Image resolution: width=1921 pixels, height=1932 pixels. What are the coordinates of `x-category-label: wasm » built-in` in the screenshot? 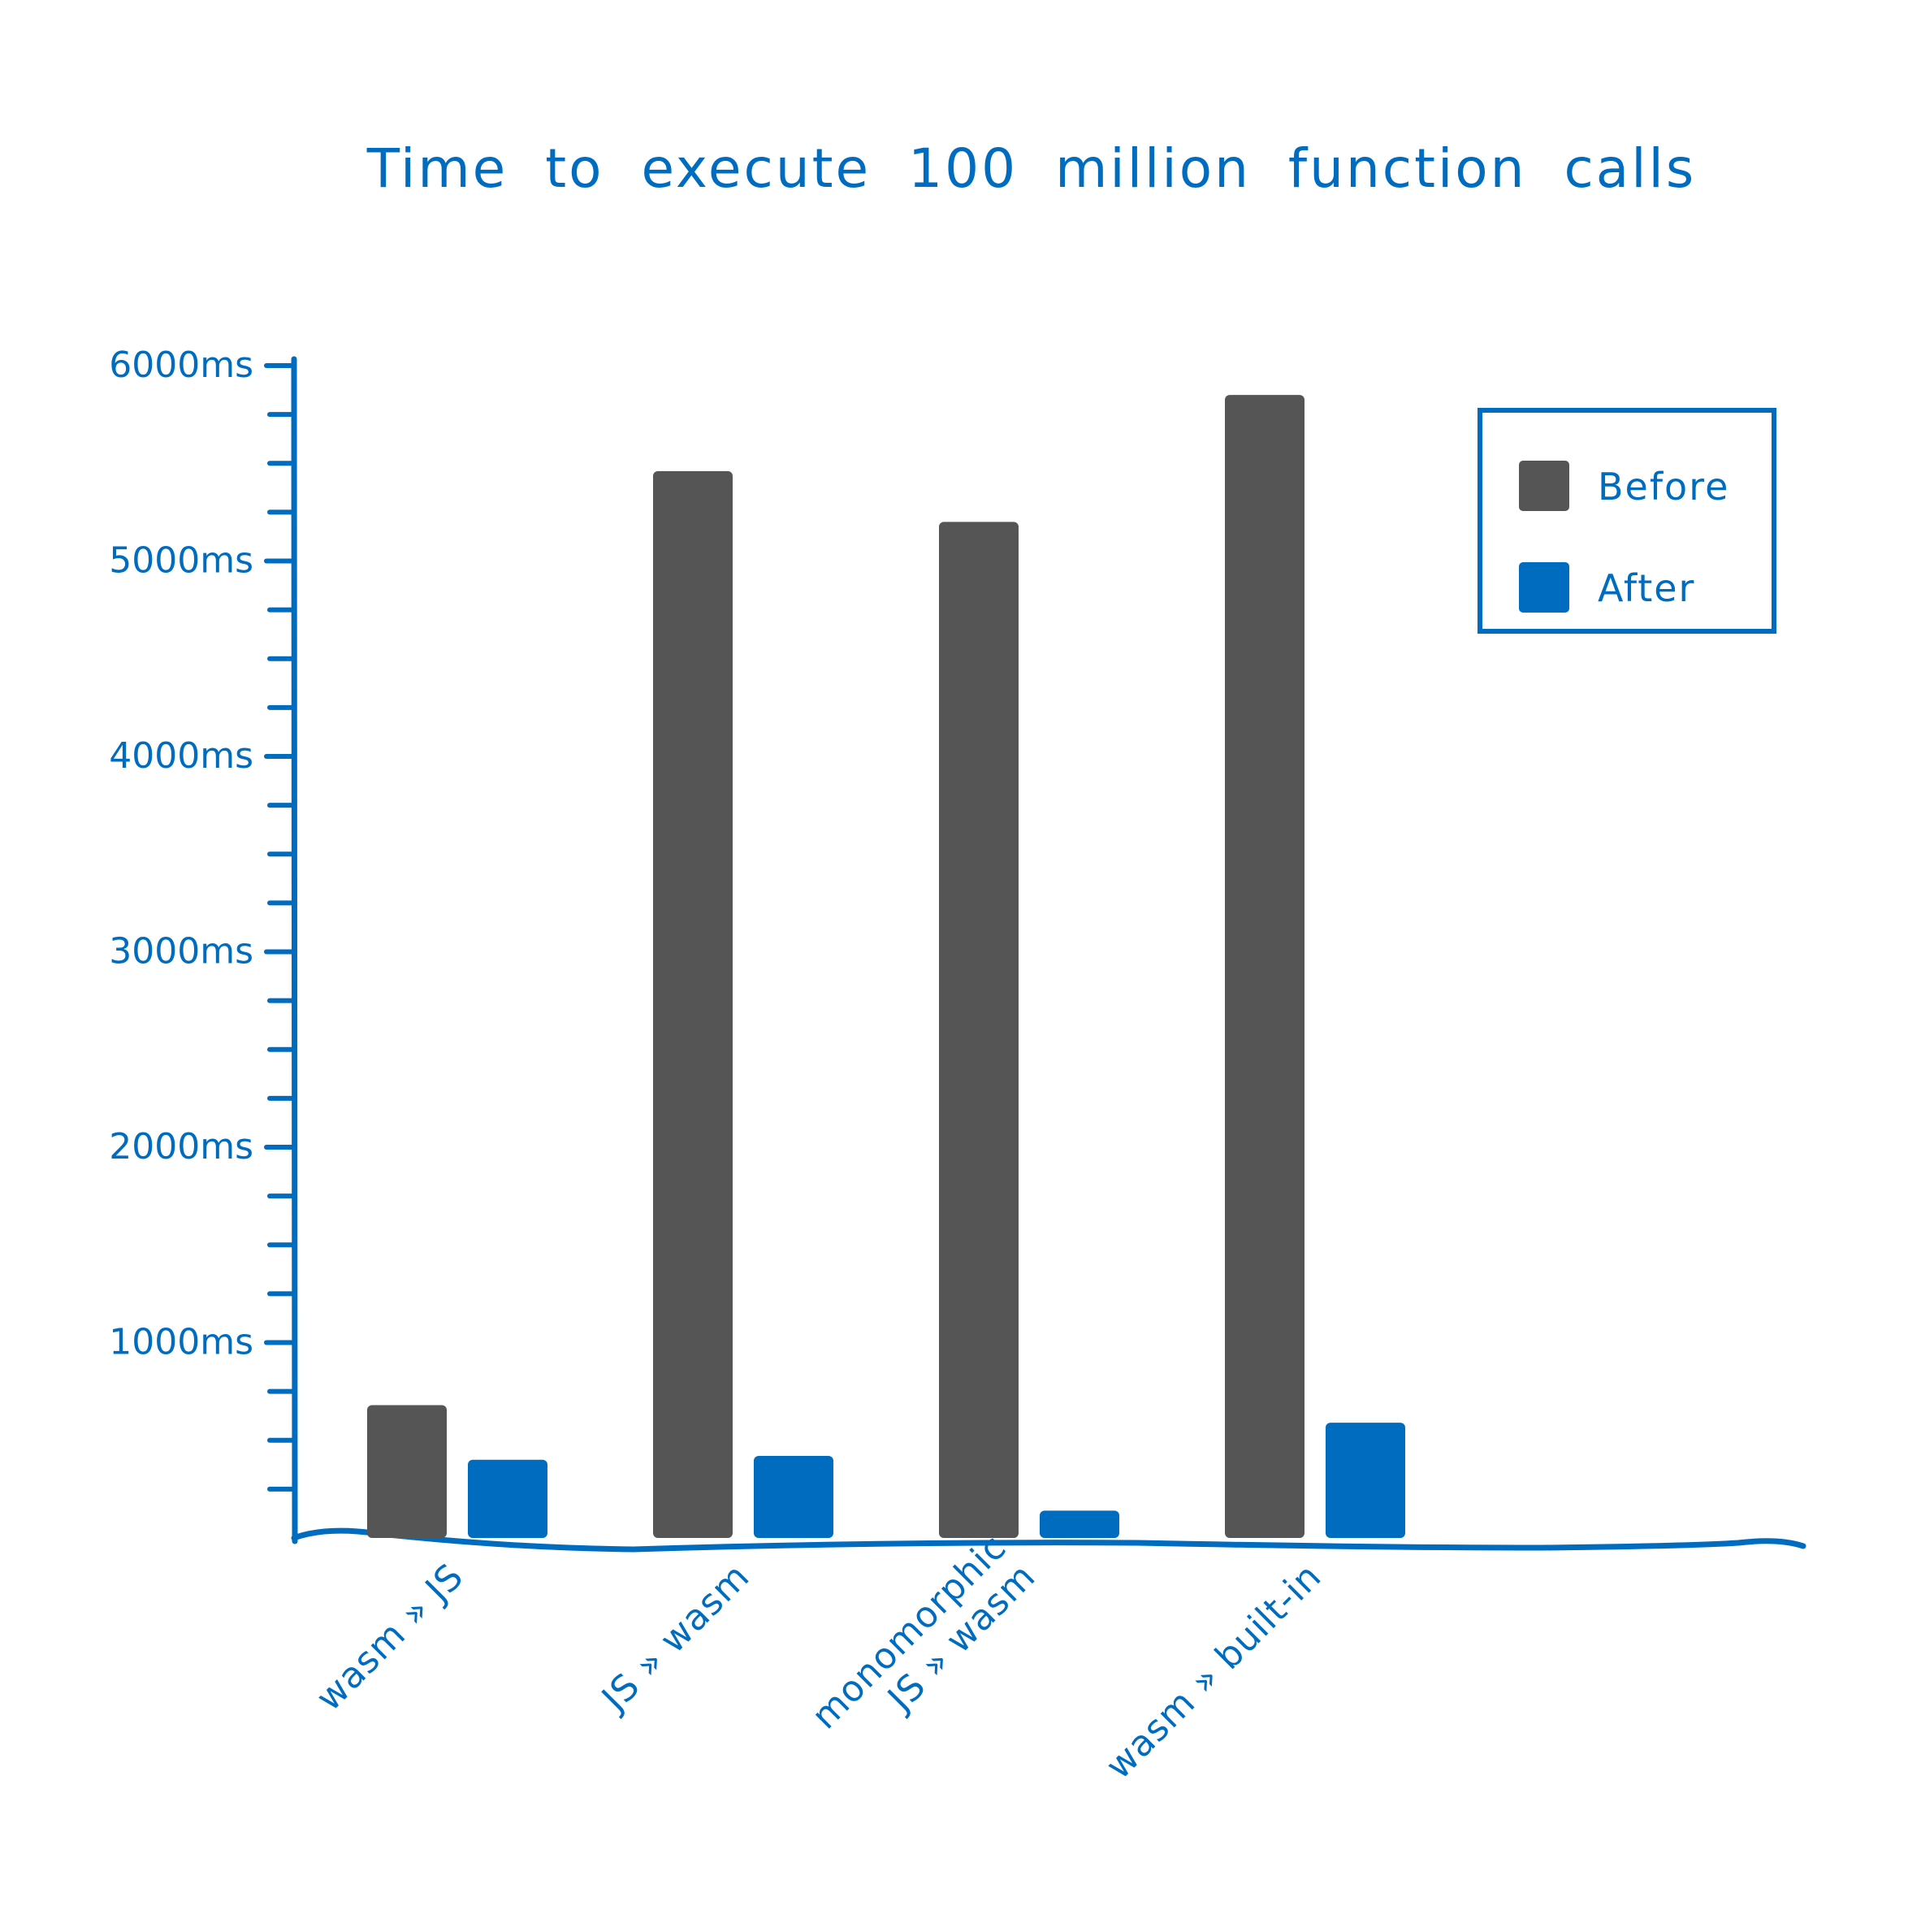 It's located at (1214, 1672).